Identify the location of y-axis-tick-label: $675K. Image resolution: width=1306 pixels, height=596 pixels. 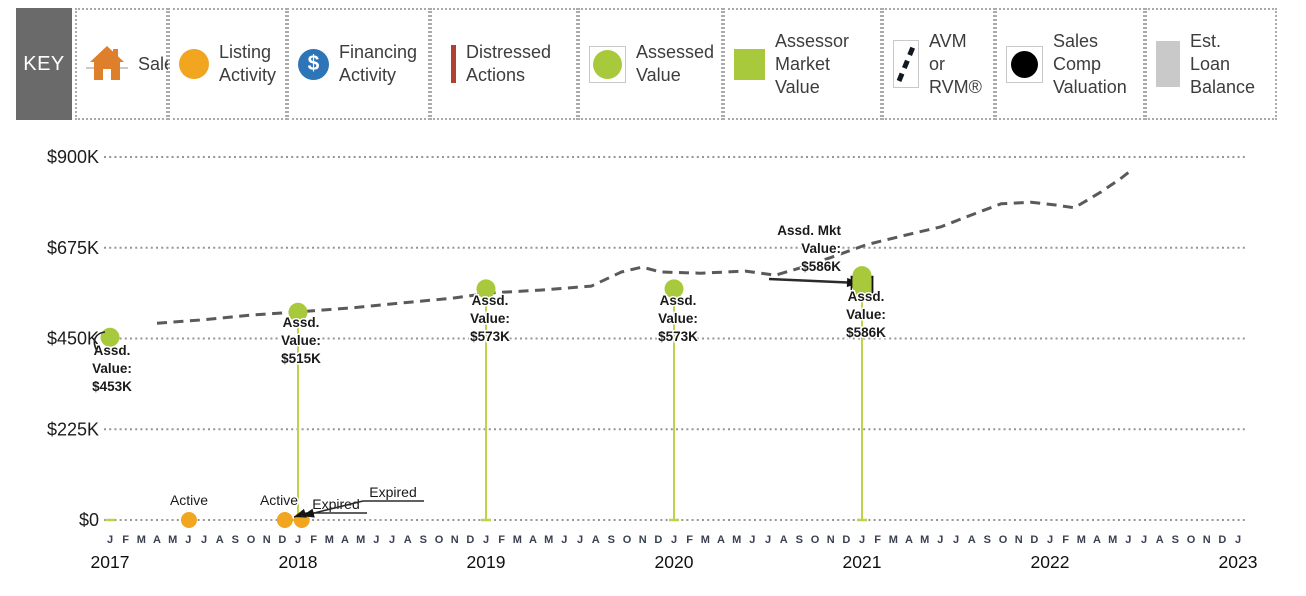
(73, 248).